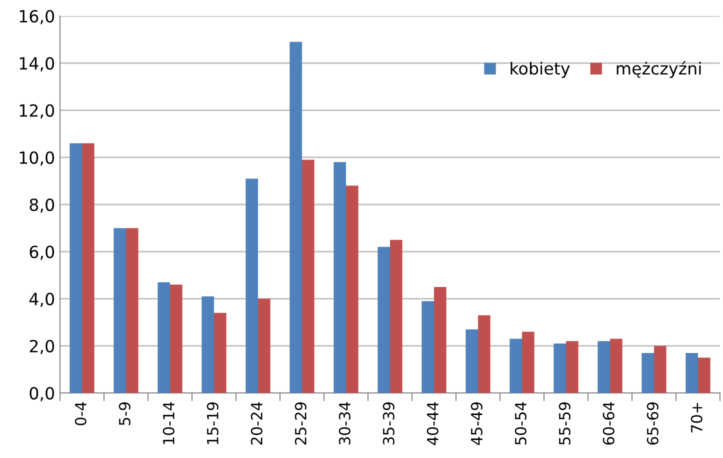 The width and height of the screenshot is (723, 458). What do you see at coordinates (476, 423) in the screenshot?
I see `x-tick-label: 45-49` at bounding box center [476, 423].